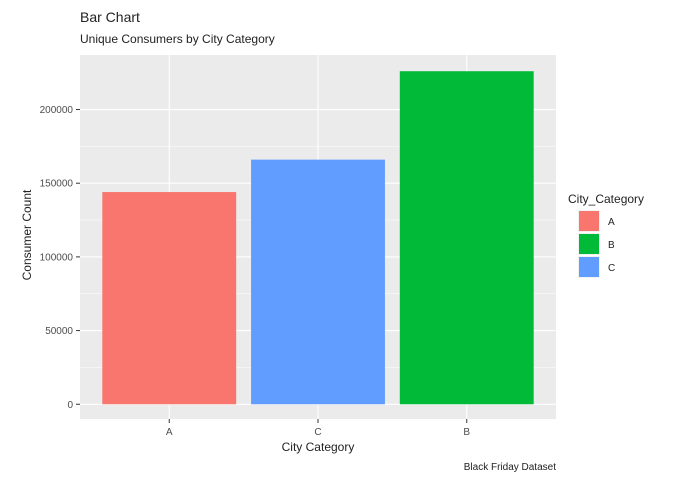  Describe the element at coordinates (606, 199) in the screenshot. I see `legend-title: City_Category` at that location.